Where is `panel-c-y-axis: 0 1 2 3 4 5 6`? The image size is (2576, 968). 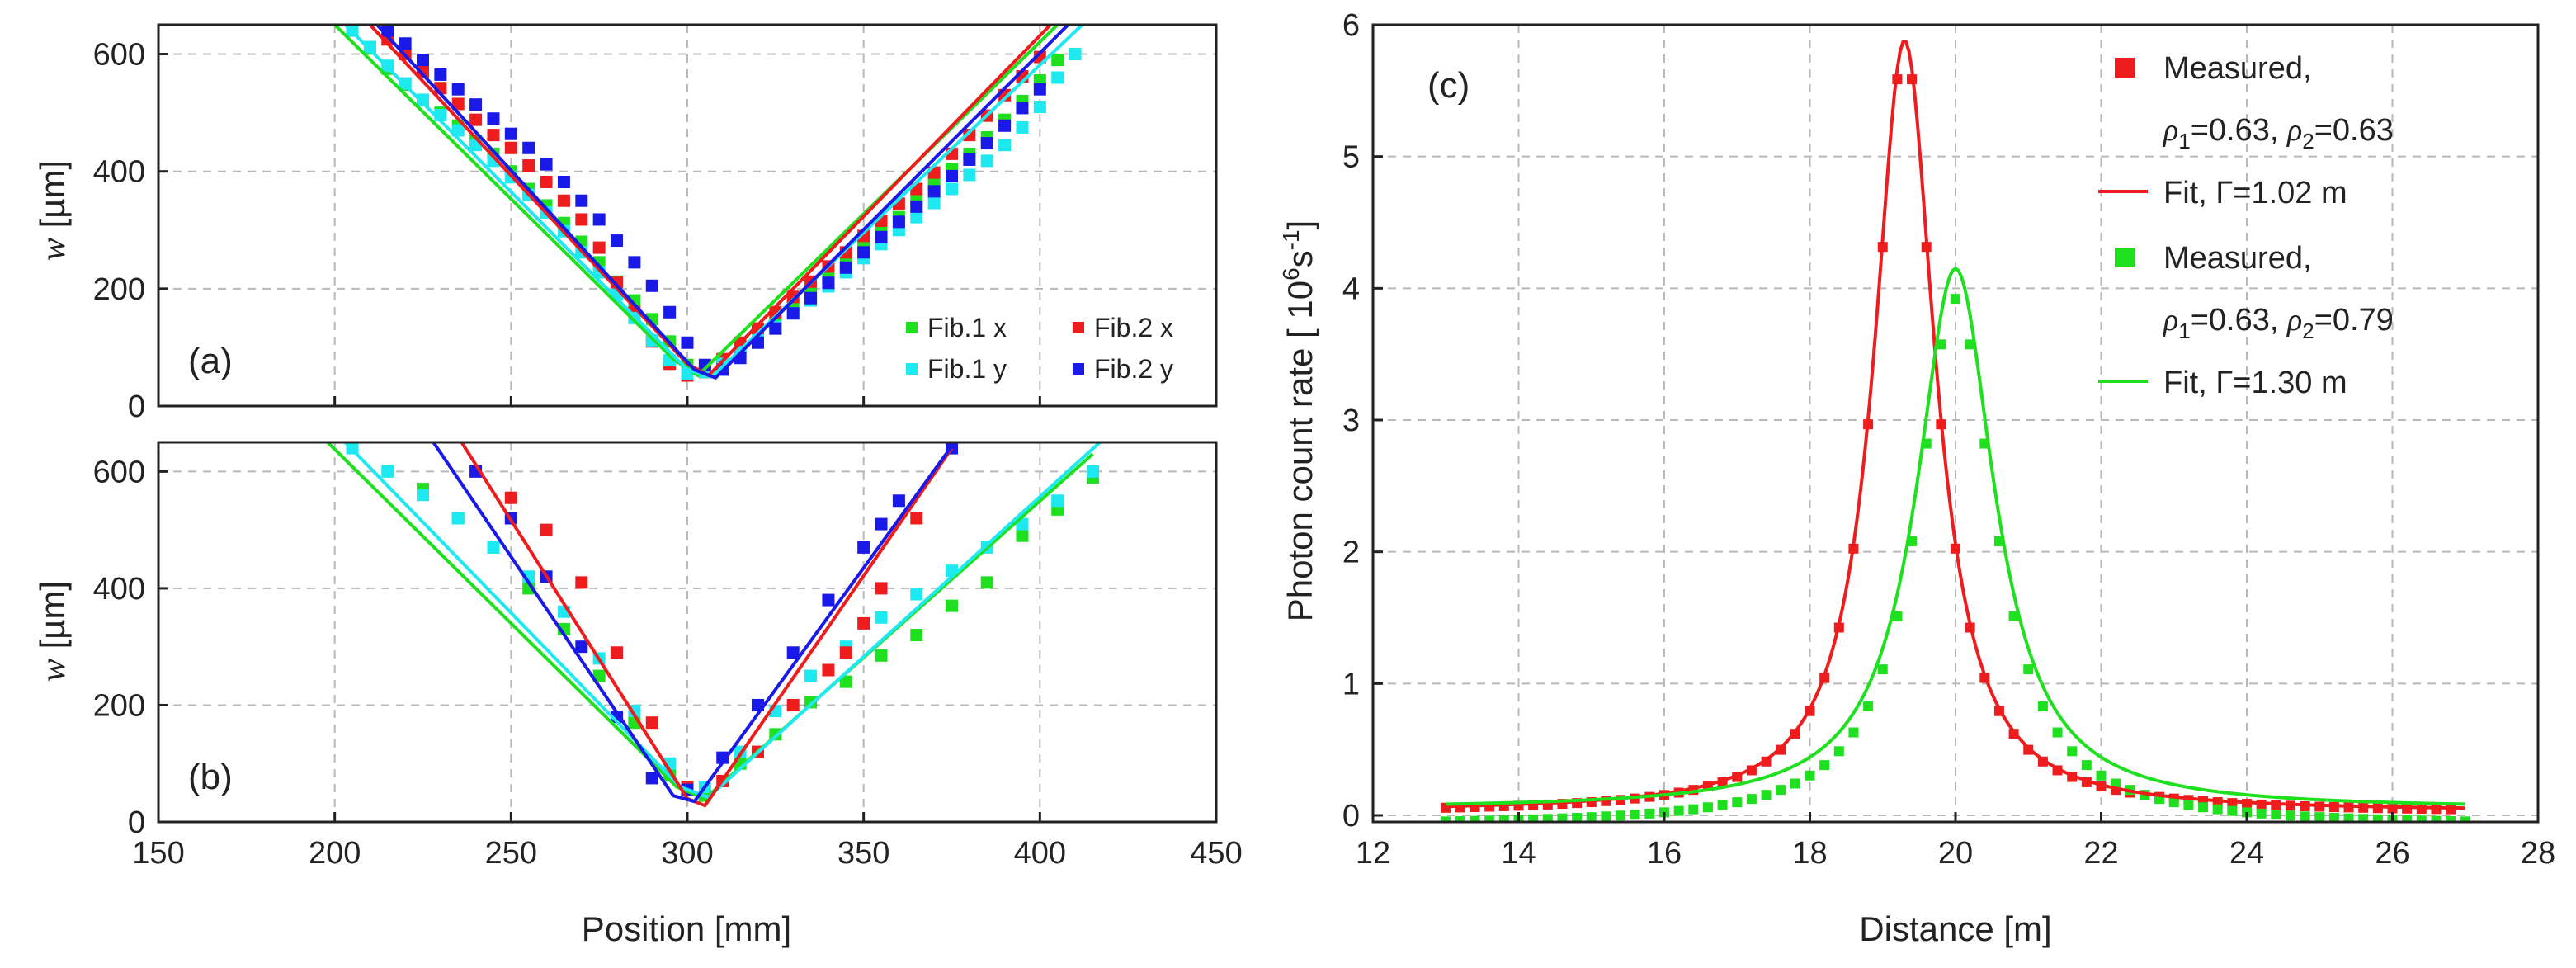 panel-c-y-axis: 0 1 2 3 4 5 6 is located at coordinates (1362, 421).